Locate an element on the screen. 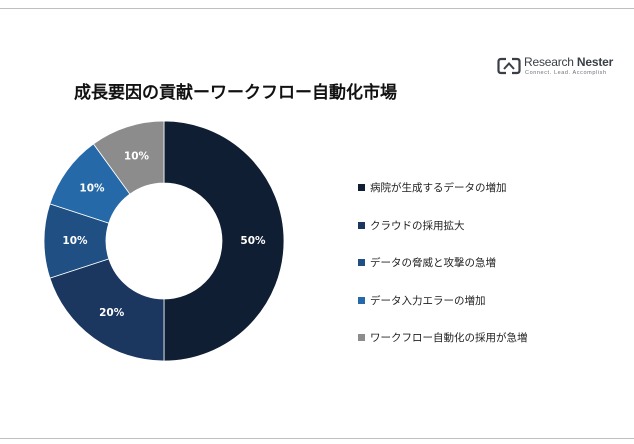 Image resolution: width=634 pixels, height=444 pixels. slice-value-label-1: 50% is located at coordinates (253, 241).